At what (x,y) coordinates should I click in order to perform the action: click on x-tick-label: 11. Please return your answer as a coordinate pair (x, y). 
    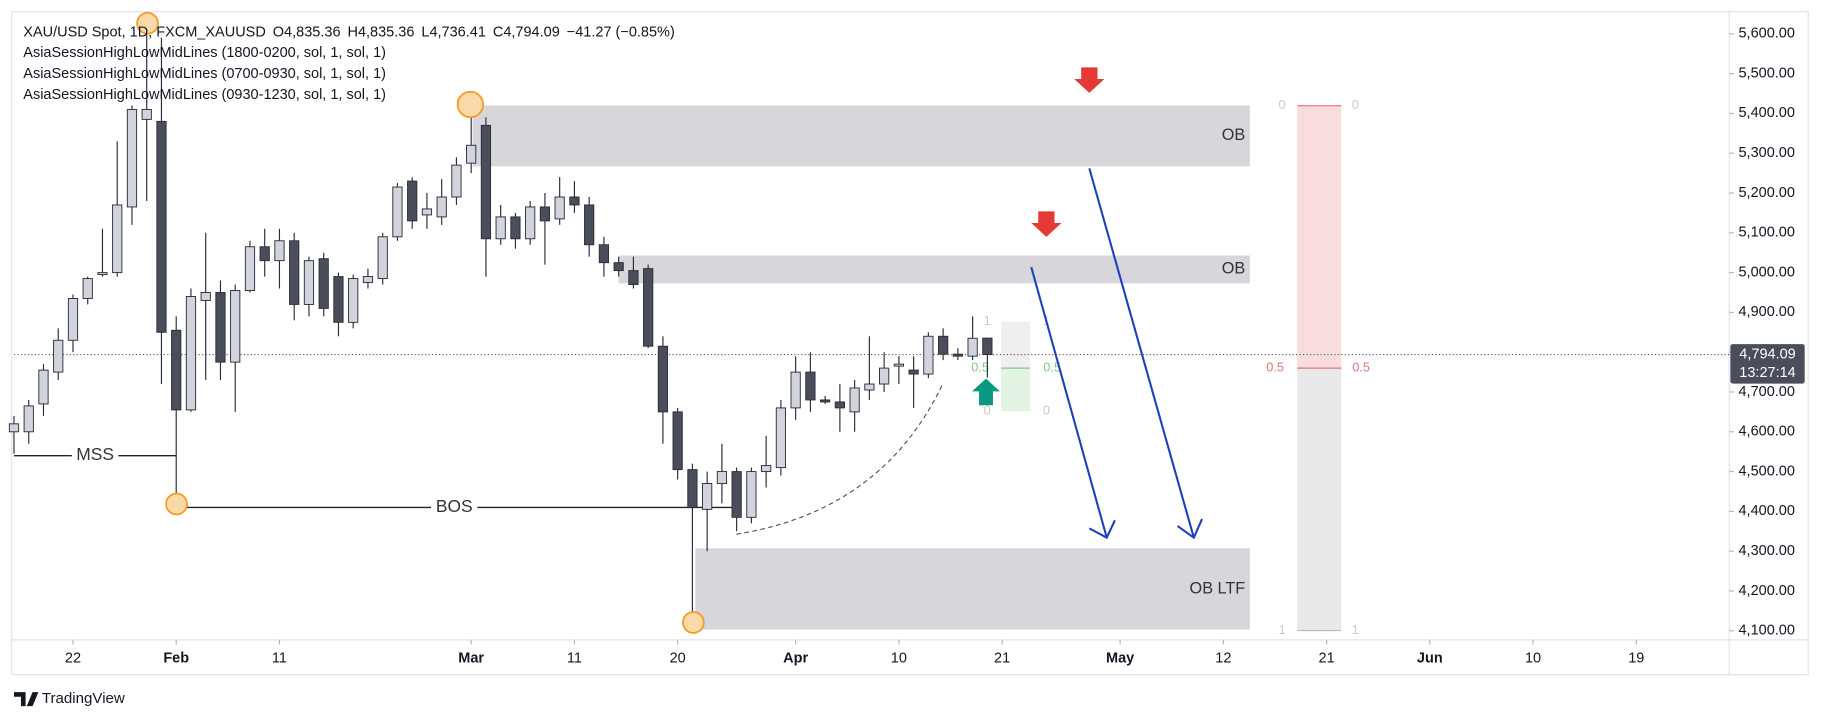
    Looking at the image, I should click on (279, 658).